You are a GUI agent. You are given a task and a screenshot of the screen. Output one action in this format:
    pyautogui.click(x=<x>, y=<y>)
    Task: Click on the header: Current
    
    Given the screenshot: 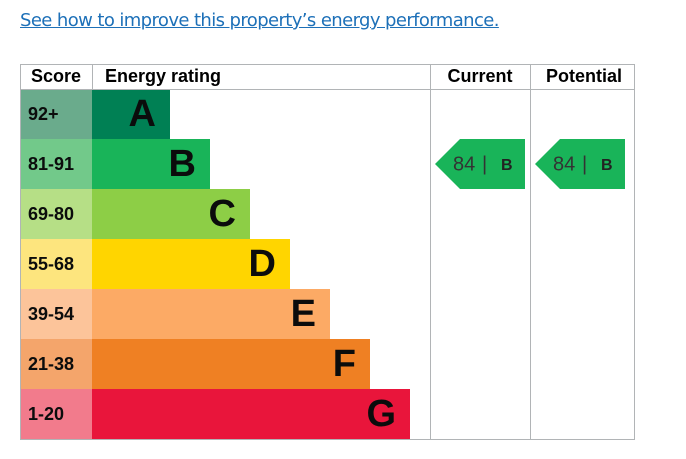 What is the action you would take?
    pyautogui.click(x=479, y=76)
    